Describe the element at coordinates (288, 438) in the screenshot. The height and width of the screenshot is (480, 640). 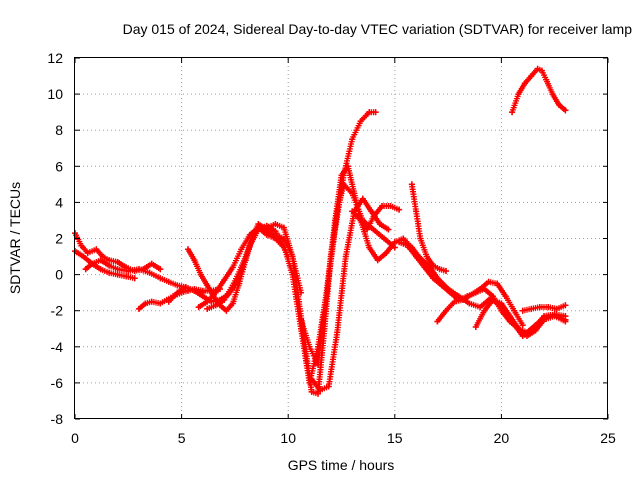
I see `x-tick-label: 10` at that location.